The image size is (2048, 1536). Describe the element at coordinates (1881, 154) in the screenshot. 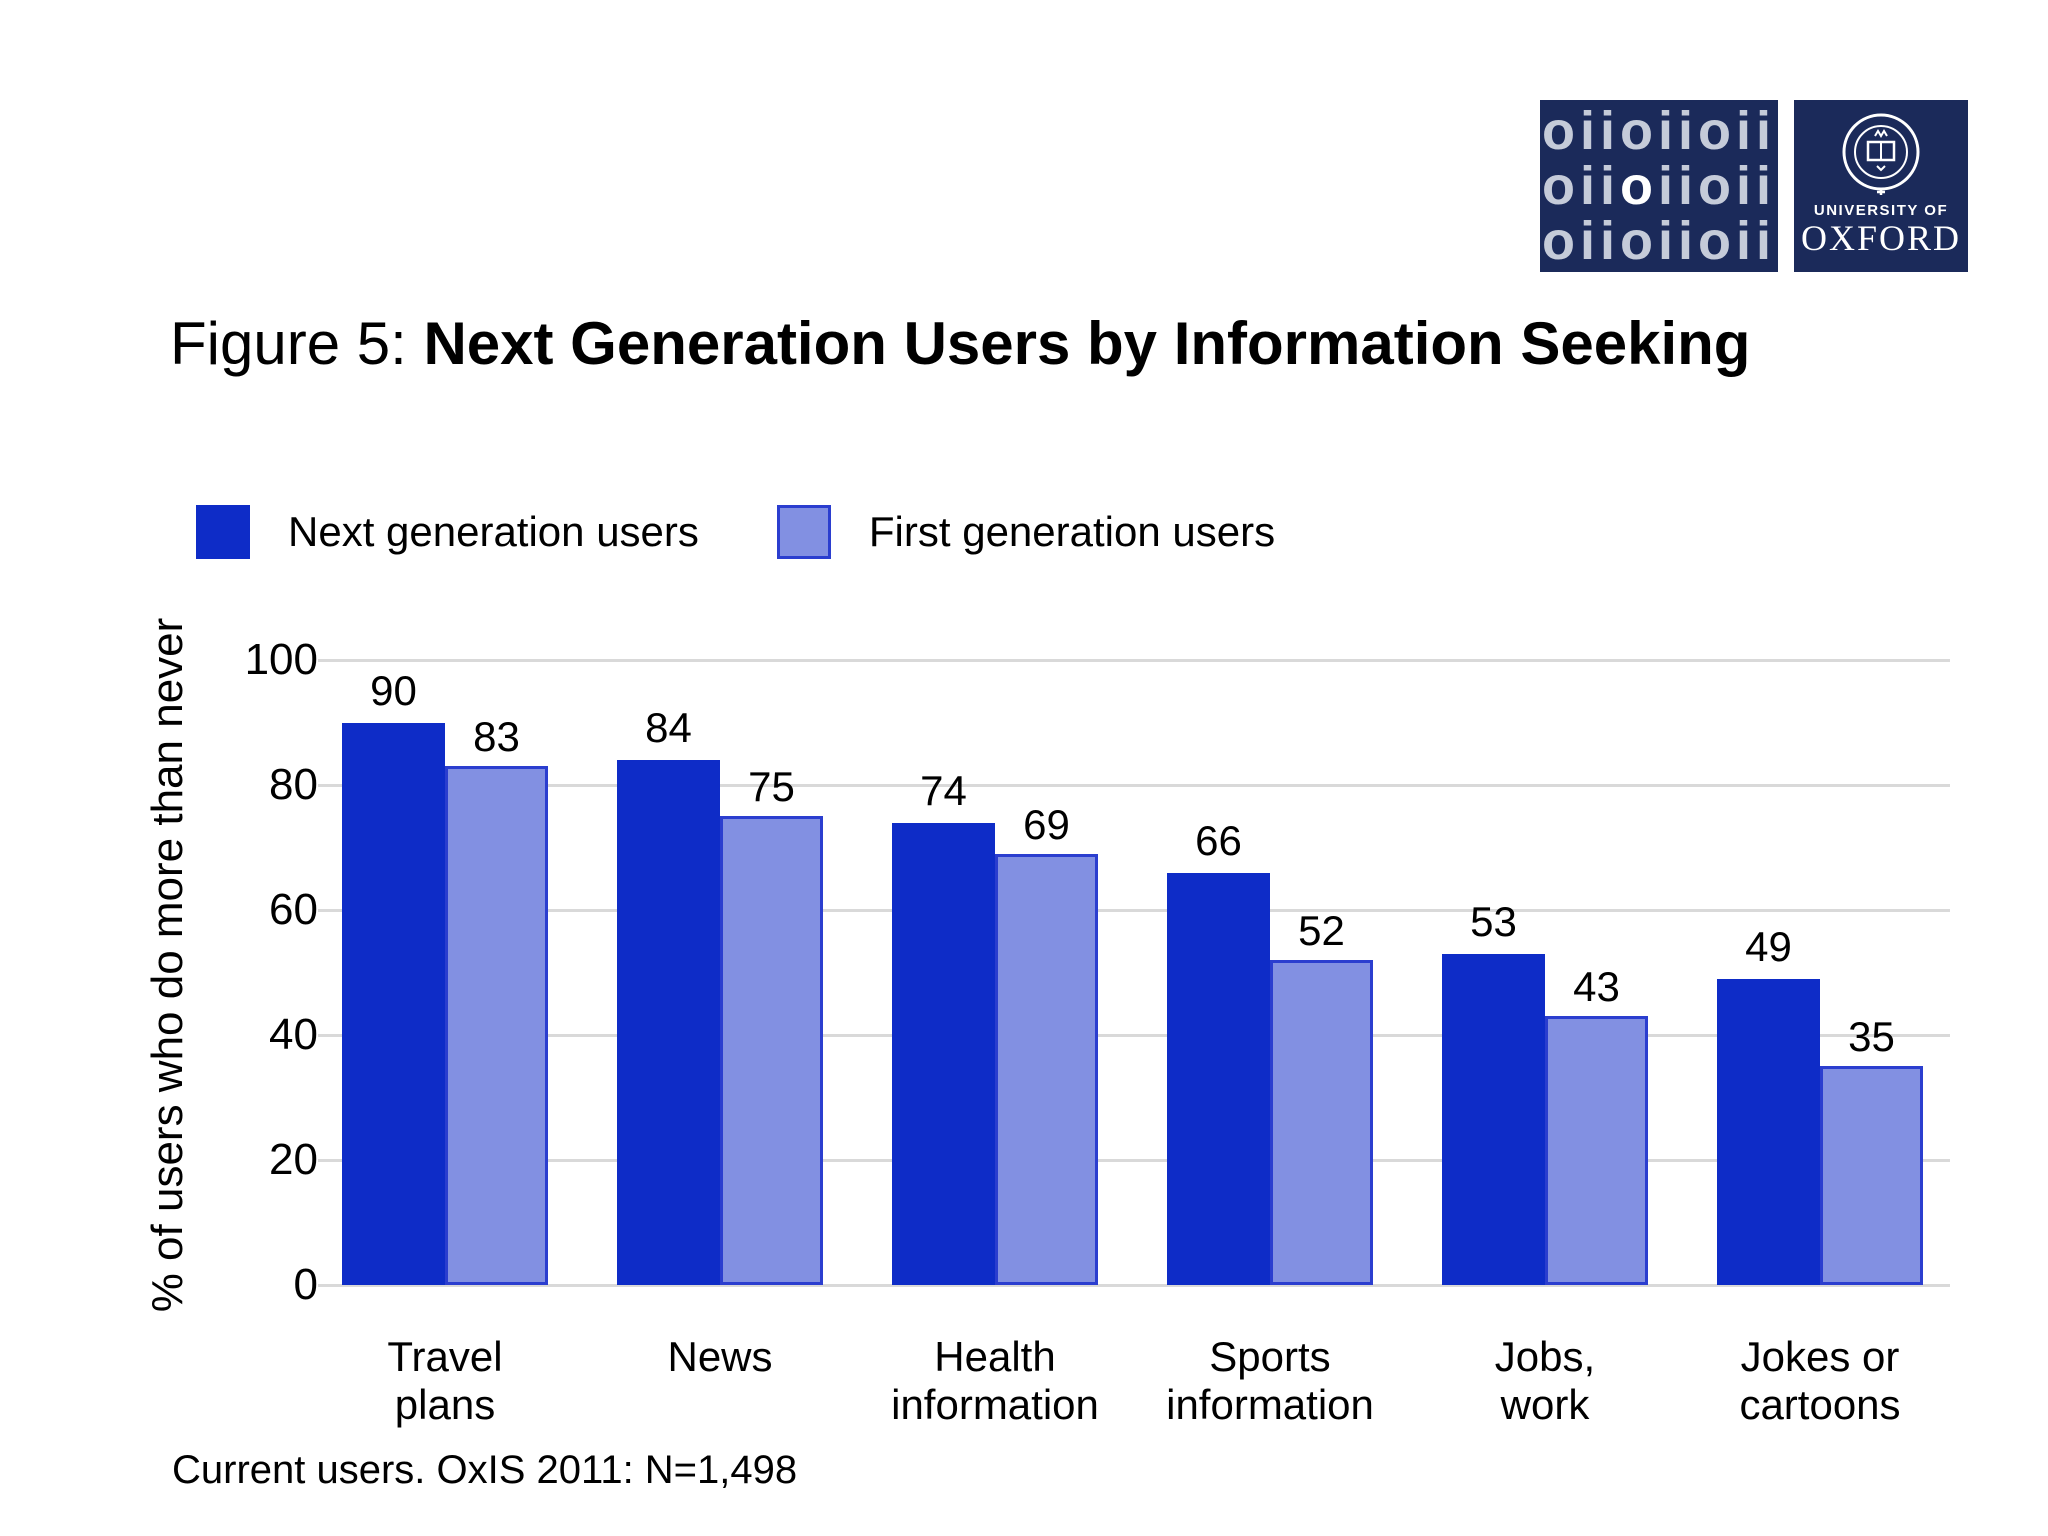

I see `oxford-crest-icon` at that location.